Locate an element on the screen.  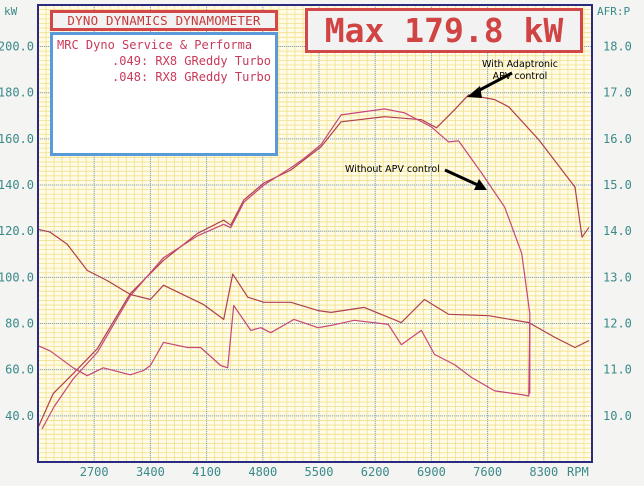
x-tick-label: 6200 is located at coordinates (375, 472).